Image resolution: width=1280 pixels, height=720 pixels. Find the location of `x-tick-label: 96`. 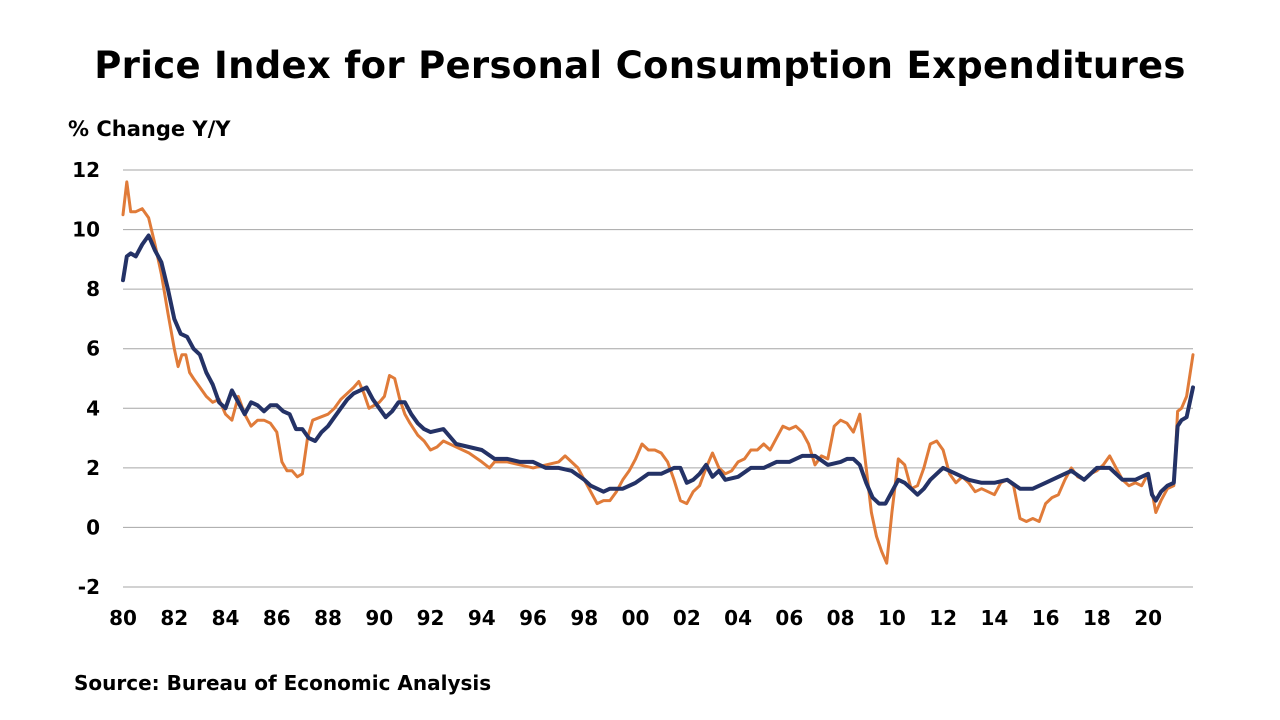

x-tick-label: 96 is located at coordinates (533, 618).